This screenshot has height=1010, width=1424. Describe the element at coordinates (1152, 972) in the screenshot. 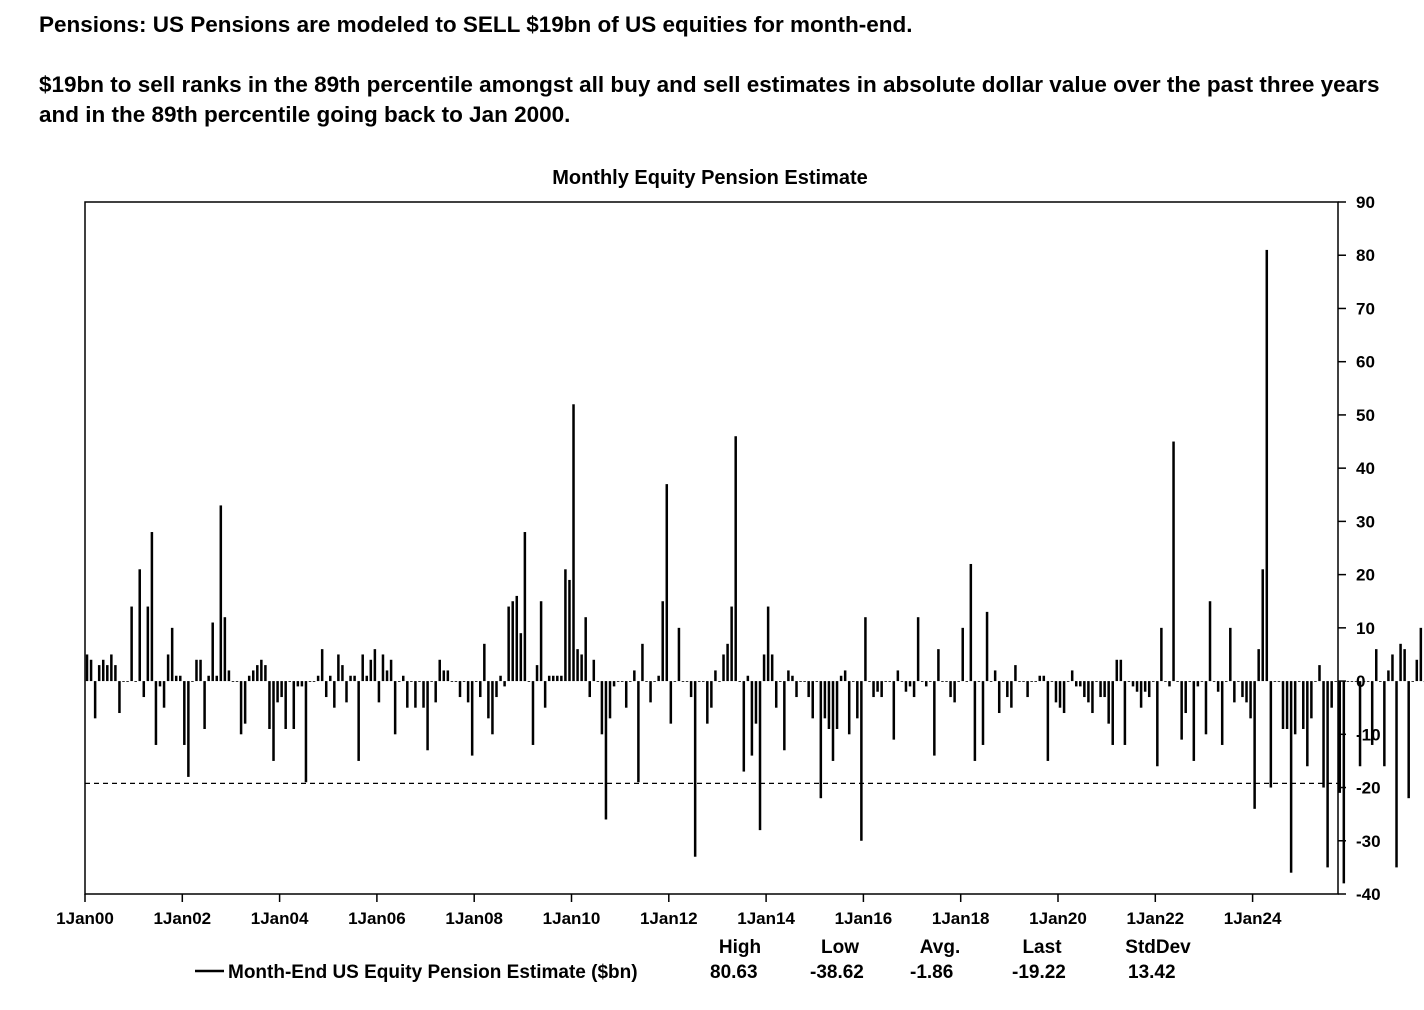

I see `stat-value: 13.42` at that location.